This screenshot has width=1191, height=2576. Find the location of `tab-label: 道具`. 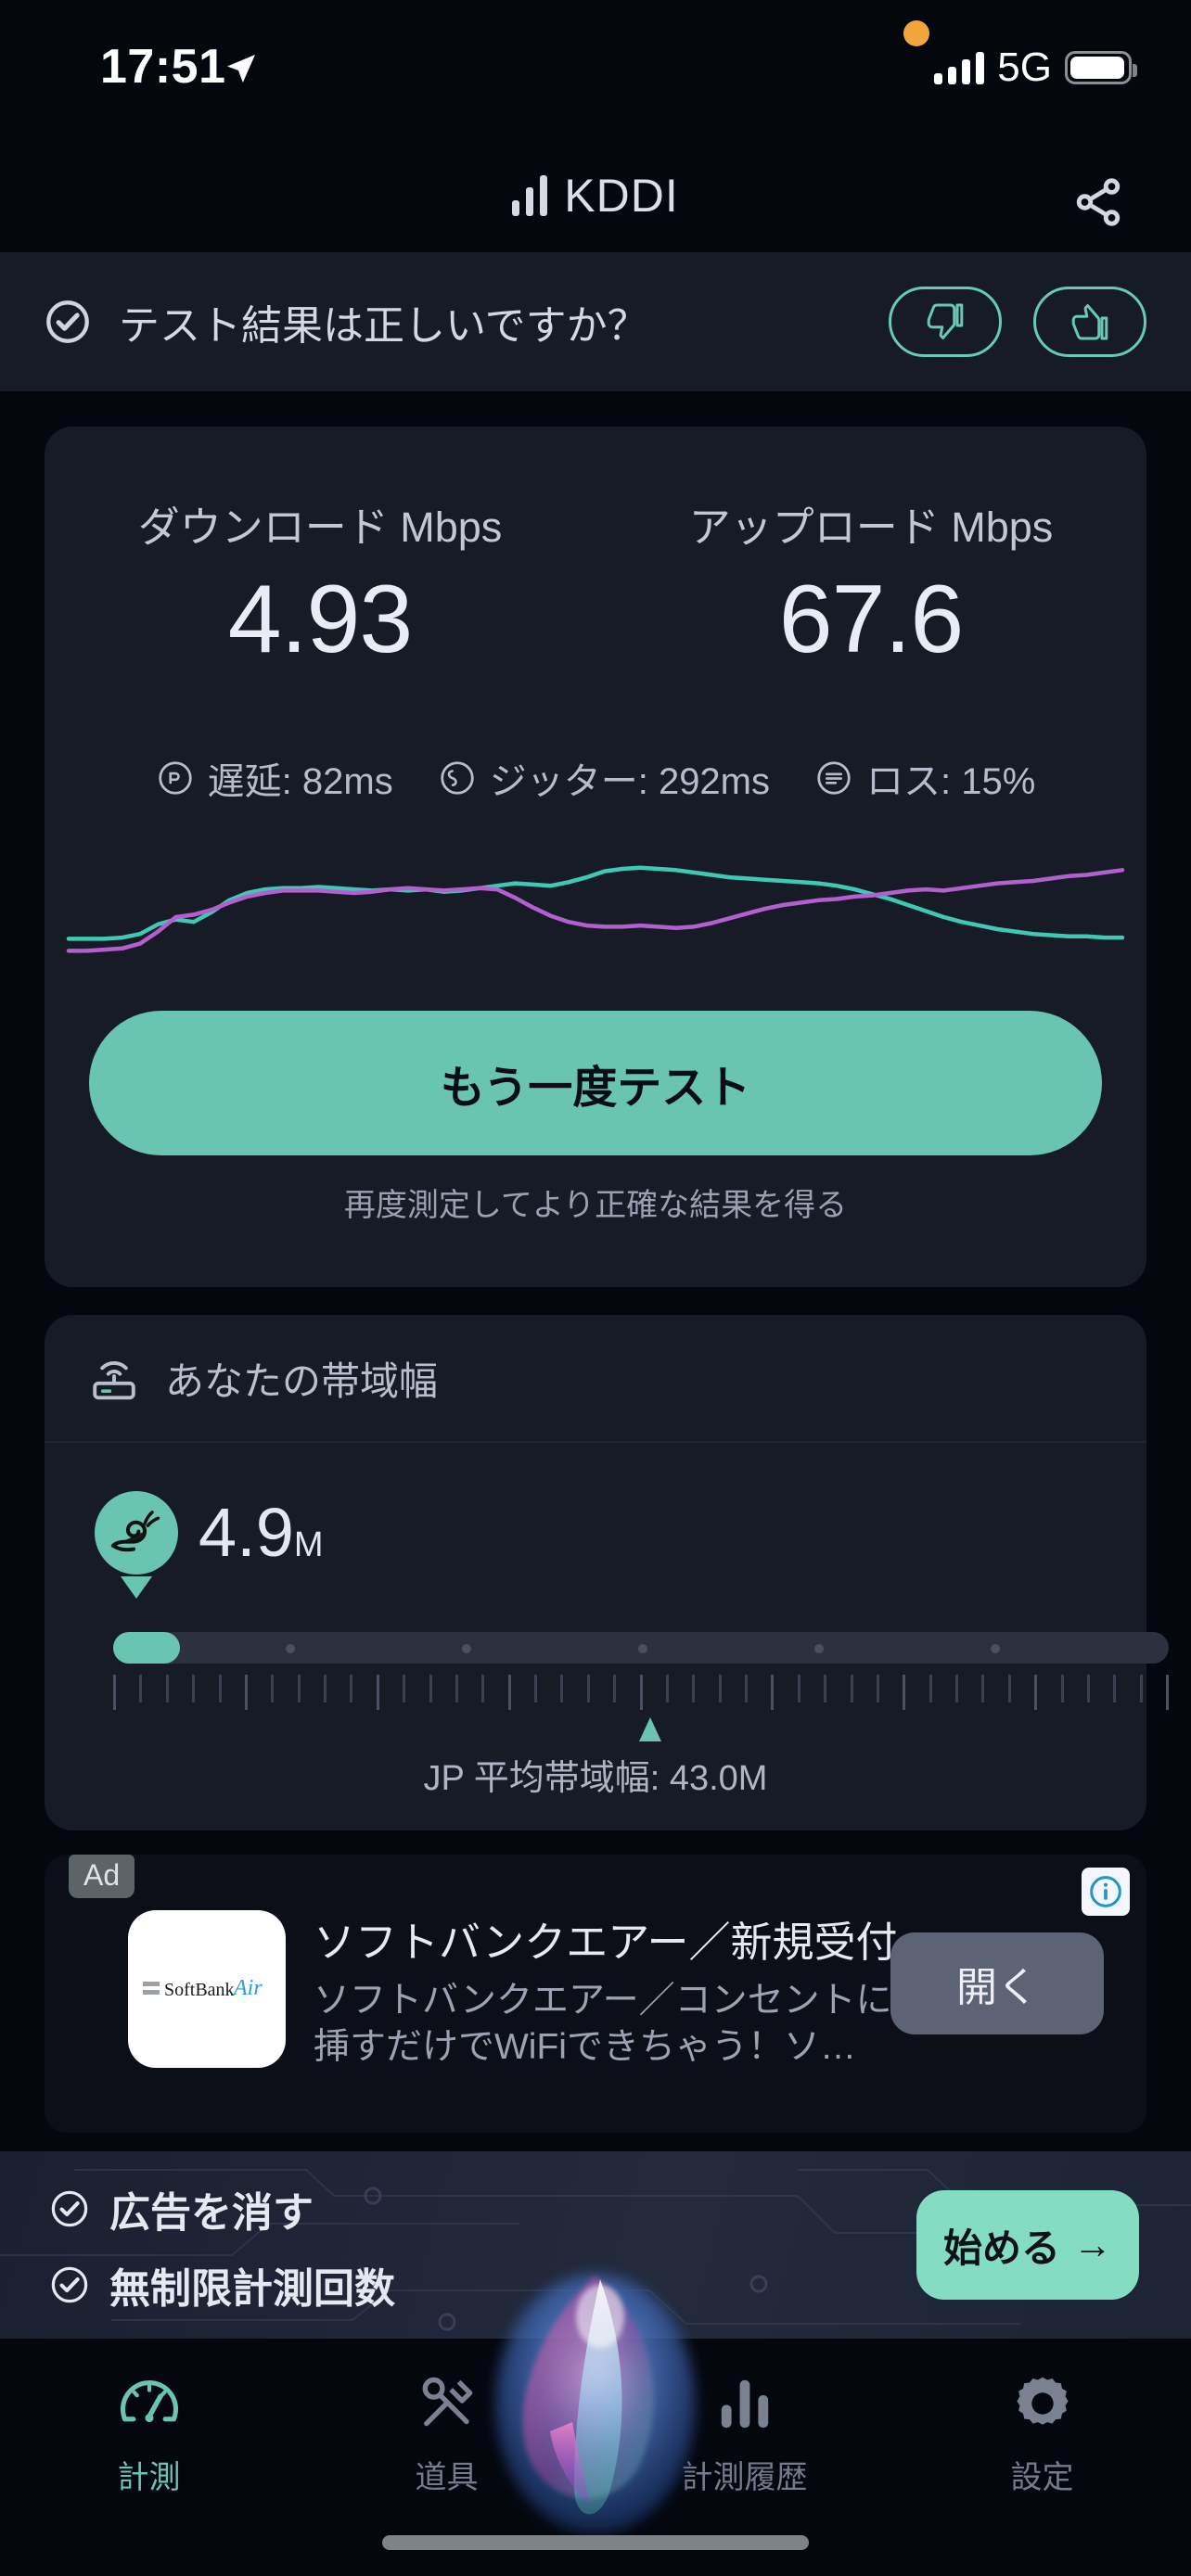

tab-label: 道具 is located at coordinates (447, 2477).